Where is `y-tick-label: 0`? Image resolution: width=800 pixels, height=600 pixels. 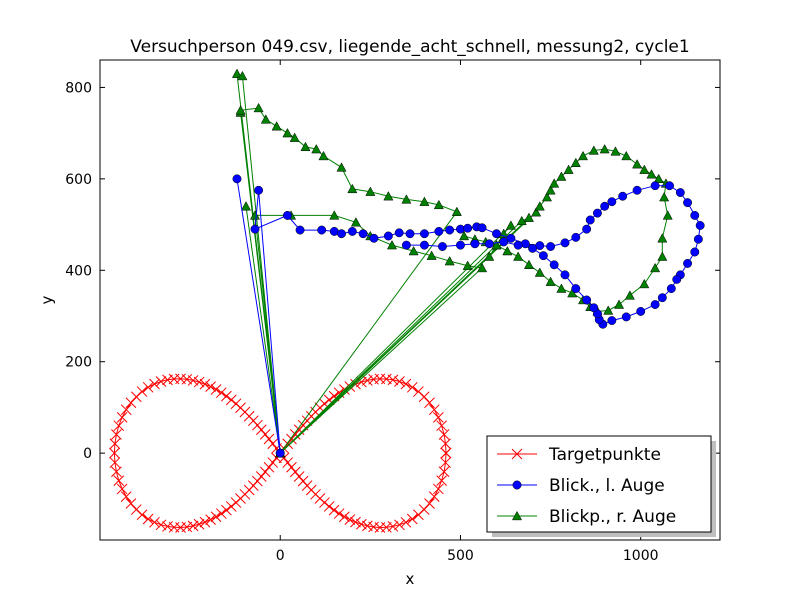 y-tick-label: 0 is located at coordinates (87, 454).